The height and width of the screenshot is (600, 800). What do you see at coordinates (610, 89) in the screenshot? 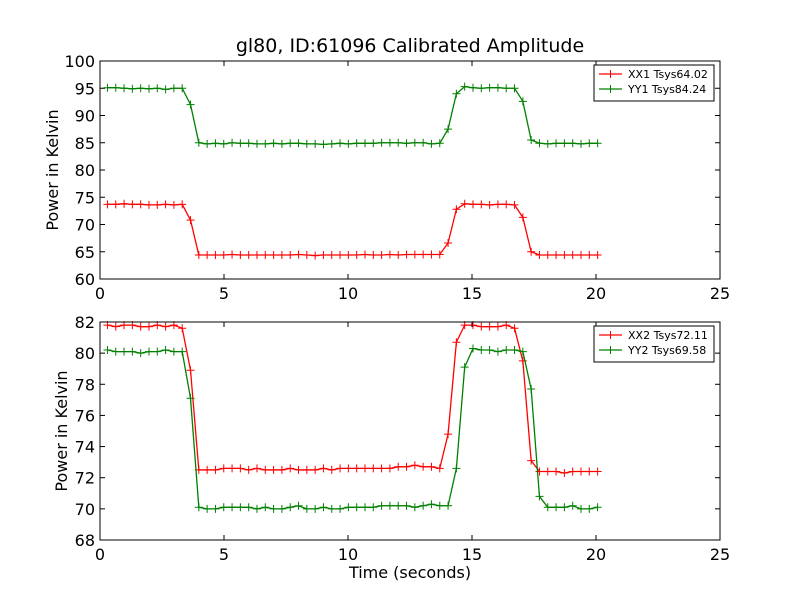
I see `legend-marker` at bounding box center [610, 89].